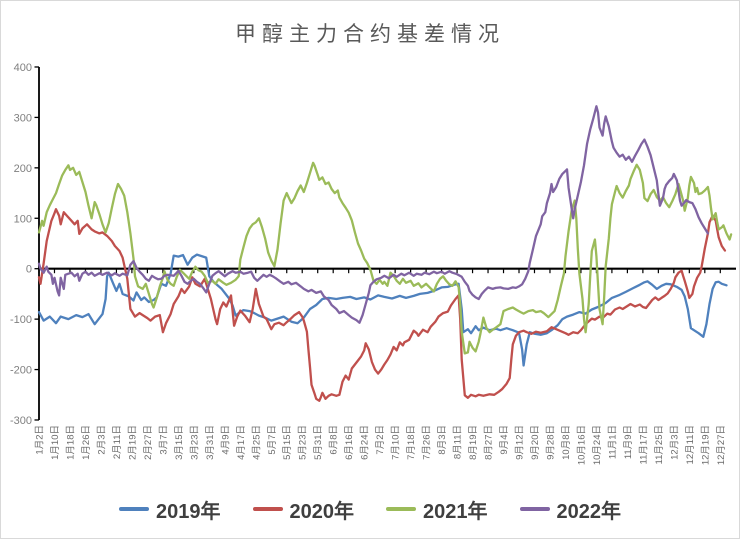  Describe the element at coordinates (411, 442) in the screenshot. I see `x-tick-label: 7月18日` at that location.